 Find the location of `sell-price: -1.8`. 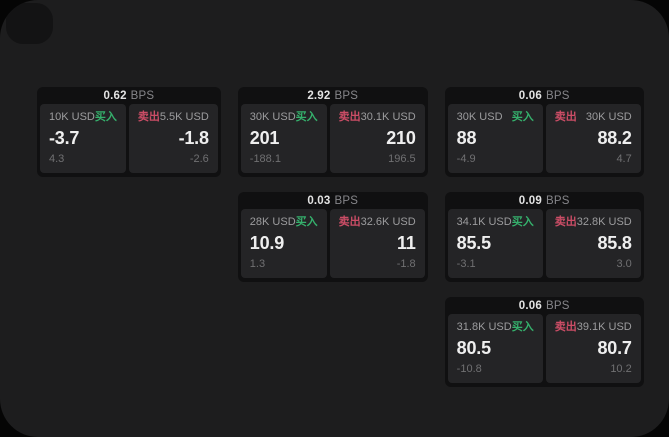

sell-price: -1.8 is located at coordinates (193, 138).